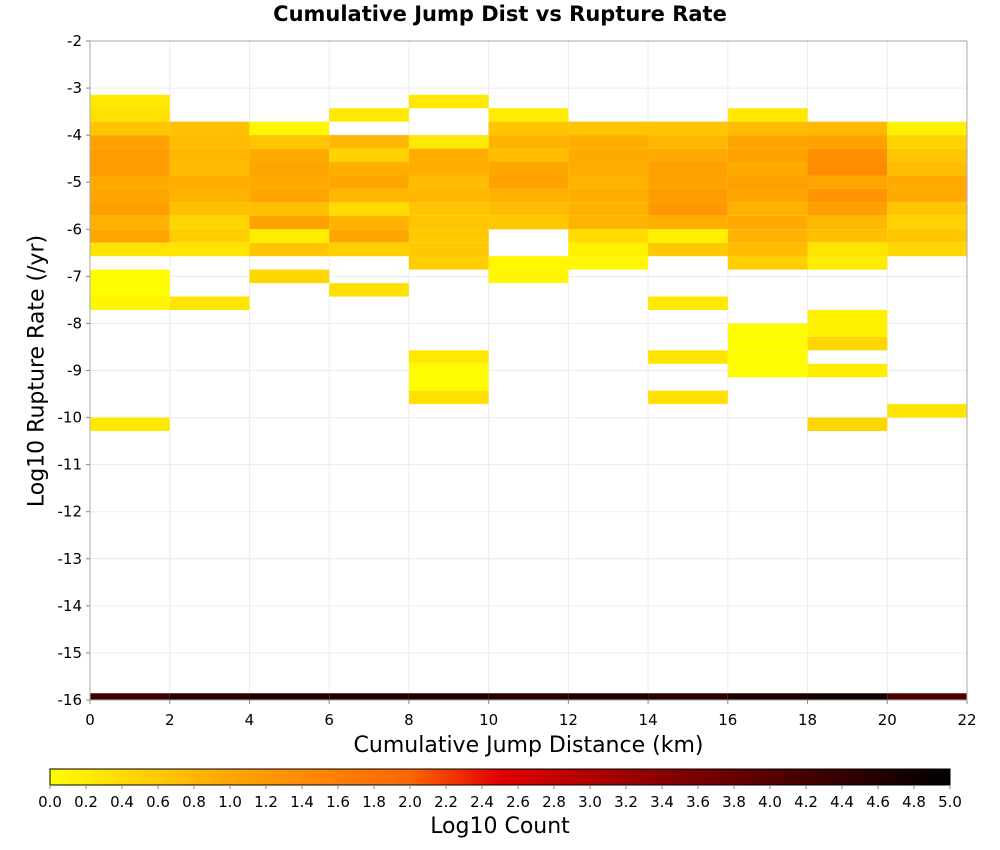  What do you see at coordinates (500, 826) in the screenshot?
I see `colorbar-label: Log10 Count` at bounding box center [500, 826].